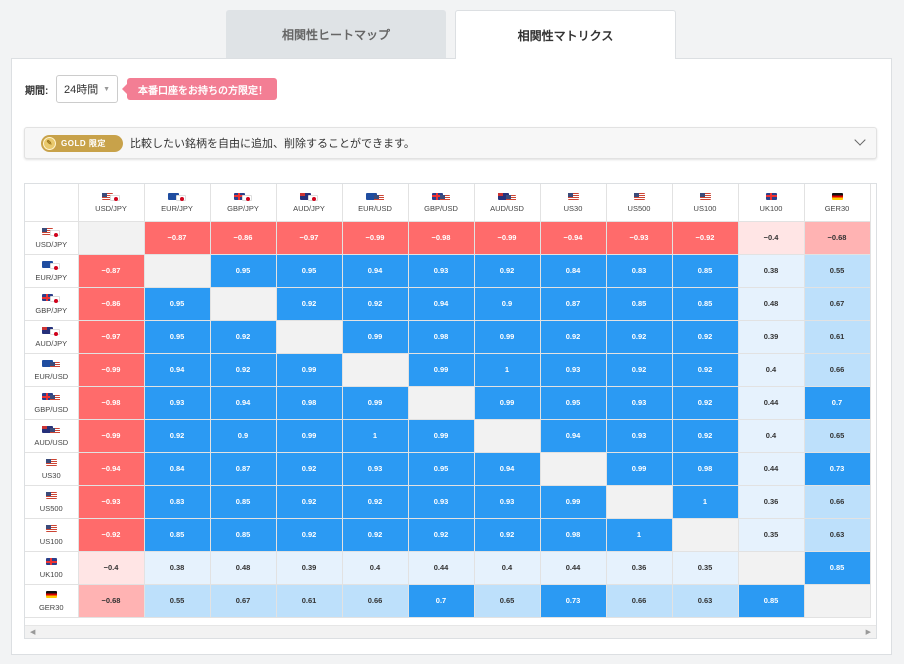 Image resolution: width=904 pixels, height=664 pixels. I want to click on row-header: UK100, so click(52, 568).